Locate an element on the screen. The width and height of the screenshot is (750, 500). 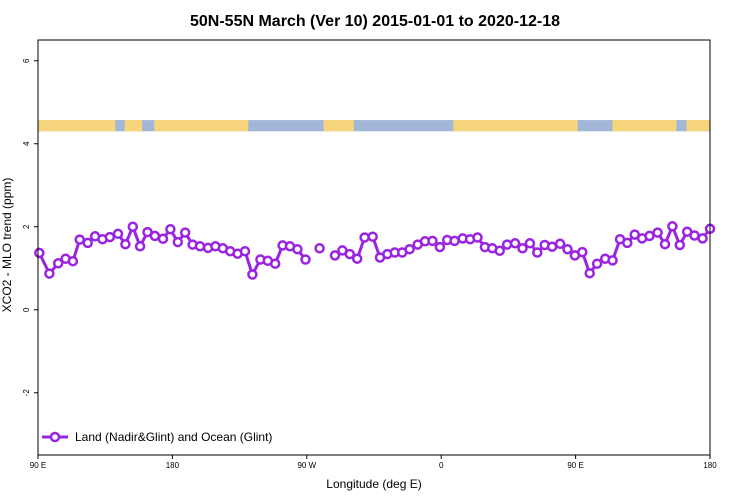
x-tick-label: 0 is located at coordinates (441, 465).